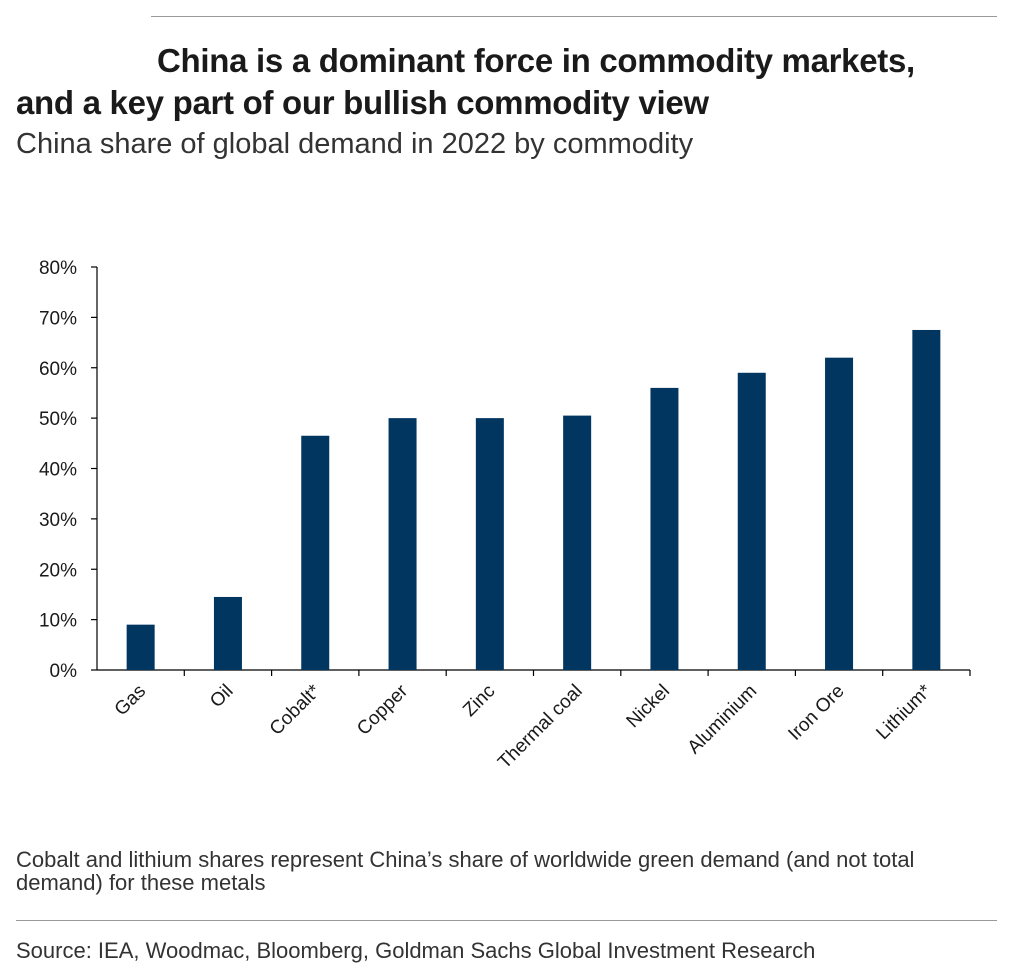  What do you see at coordinates (58, 369) in the screenshot?
I see `y-tick-label: 60%` at bounding box center [58, 369].